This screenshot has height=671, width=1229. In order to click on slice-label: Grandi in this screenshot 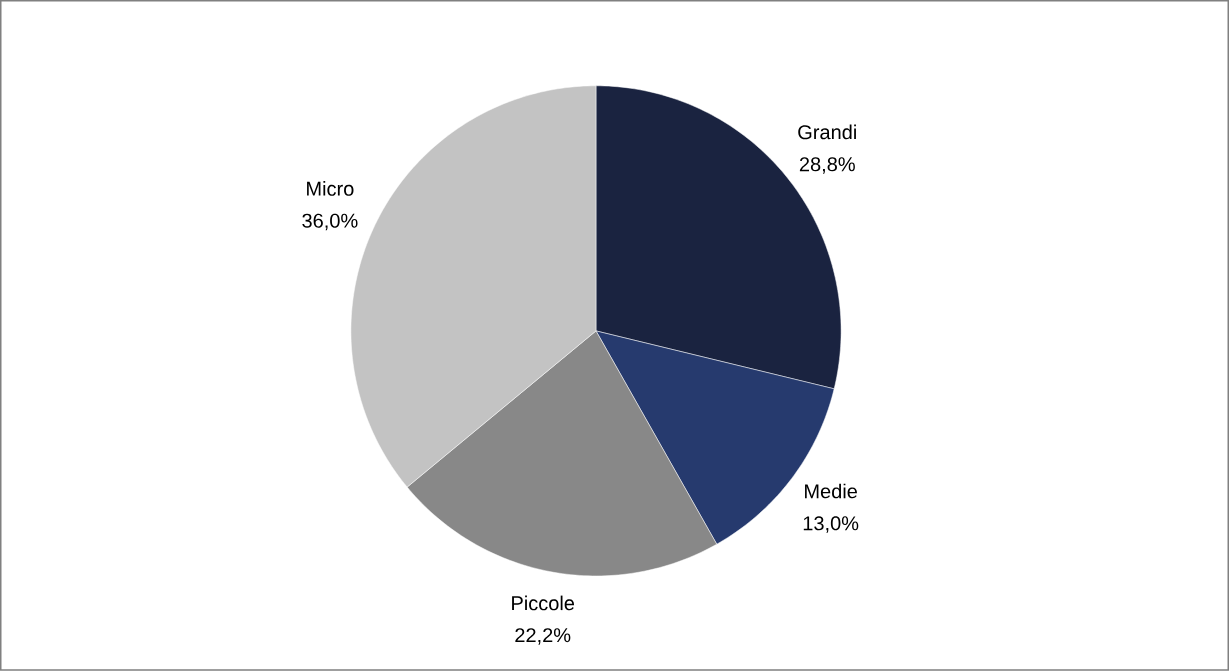, I will do `click(827, 132)`.